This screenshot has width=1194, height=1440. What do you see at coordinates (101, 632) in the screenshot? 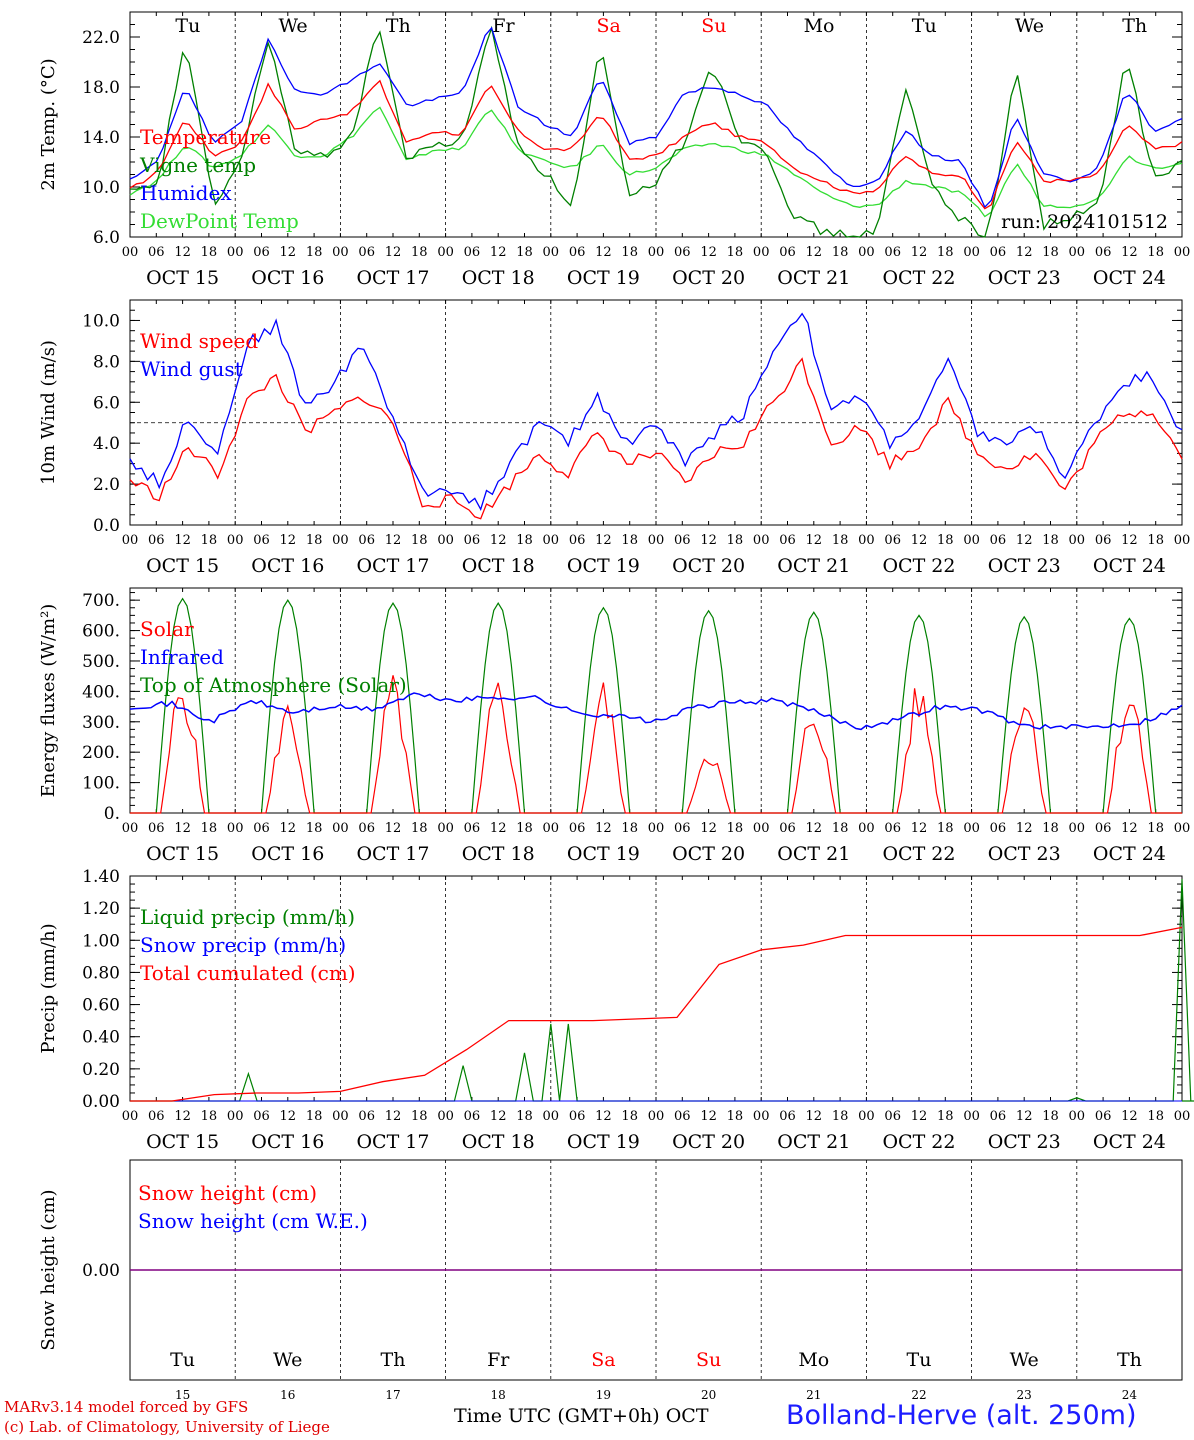
I see `y-tick-label: 600.` at bounding box center [101, 632].